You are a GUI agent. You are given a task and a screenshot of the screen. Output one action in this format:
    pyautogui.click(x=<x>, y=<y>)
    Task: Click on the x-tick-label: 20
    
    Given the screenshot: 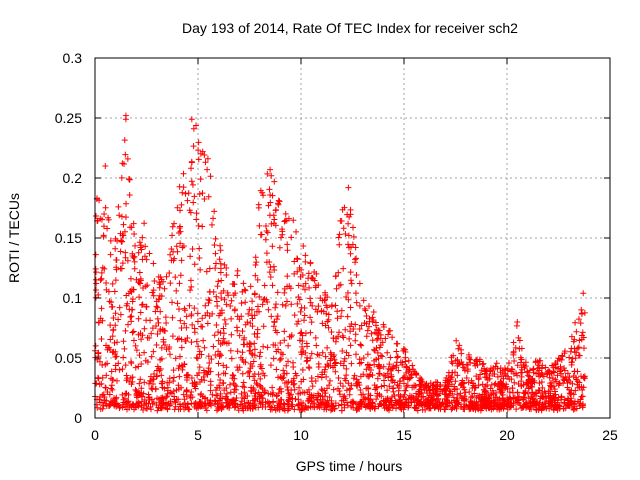 What is the action you would take?
    pyautogui.click(x=507, y=435)
    